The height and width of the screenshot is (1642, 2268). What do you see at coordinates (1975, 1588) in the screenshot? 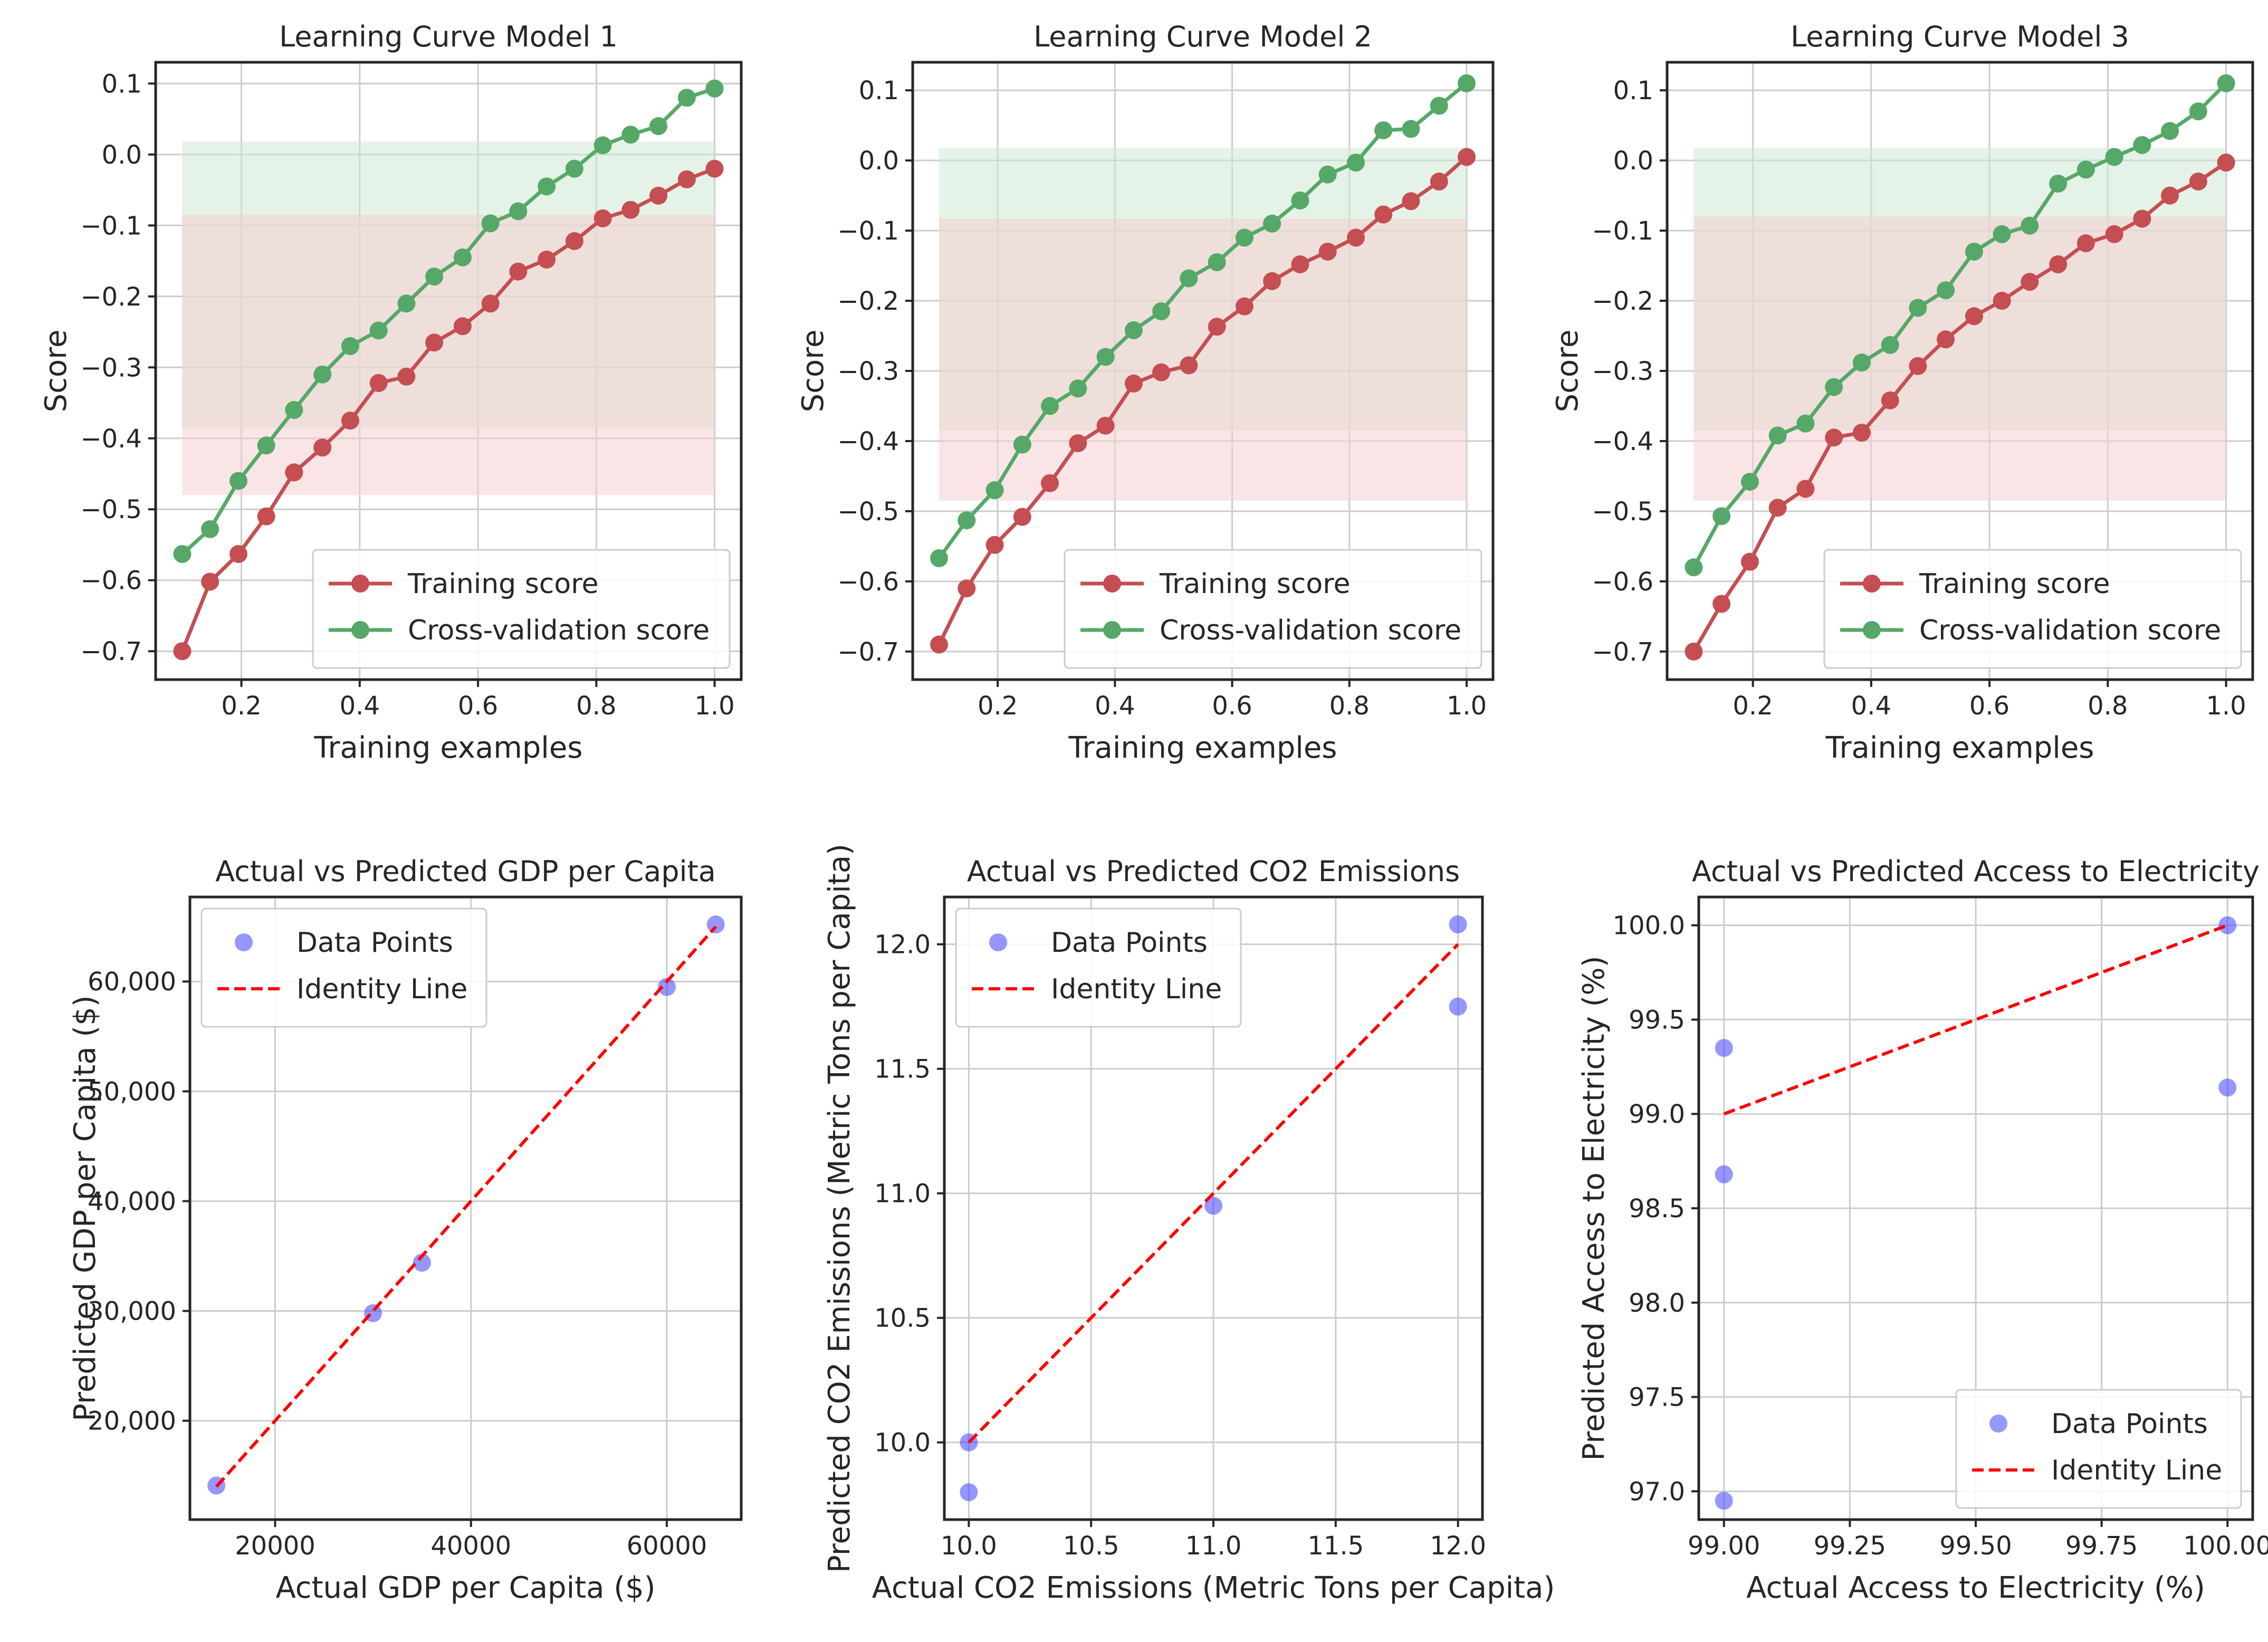
I see `x-axis-label: Actual Access to Electricity (%)` at bounding box center [1975, 1588].